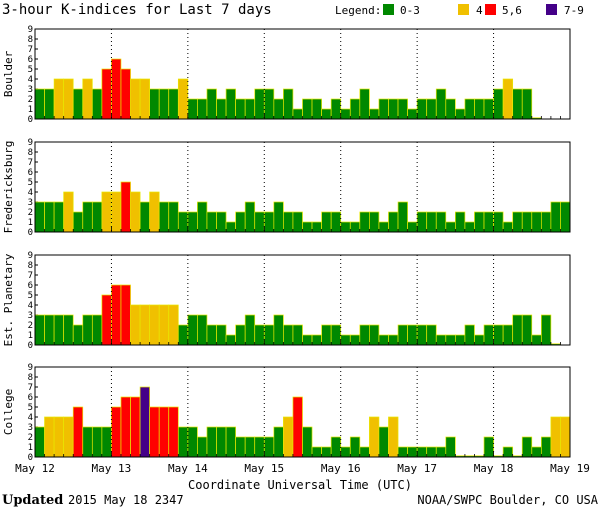 The width and height of the screenshot is (600, 510). I want to click on x-tick-label: May 13, so click(112, 468).